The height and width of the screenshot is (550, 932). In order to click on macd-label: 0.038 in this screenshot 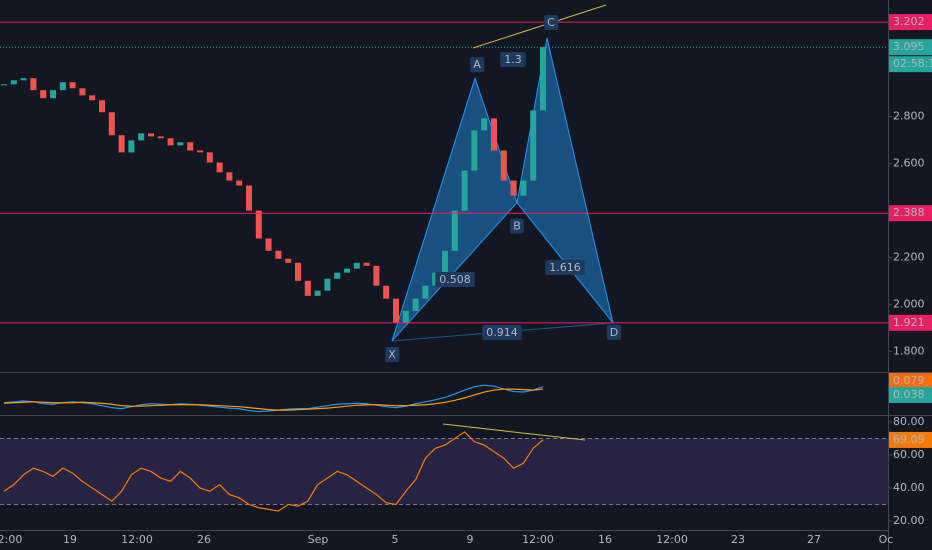, I will do `click(909, 394)`.